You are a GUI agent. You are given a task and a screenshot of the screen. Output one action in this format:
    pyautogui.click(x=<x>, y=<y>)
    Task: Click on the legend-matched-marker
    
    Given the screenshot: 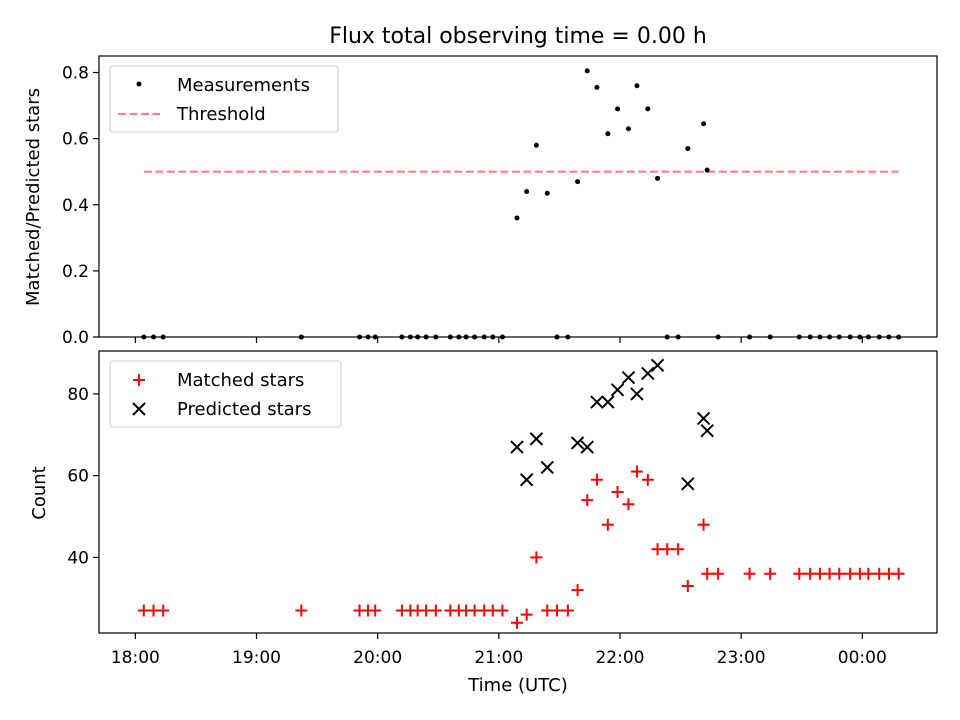 What is the action you would take?
    pyautogui.click(x=139, y=380)
    